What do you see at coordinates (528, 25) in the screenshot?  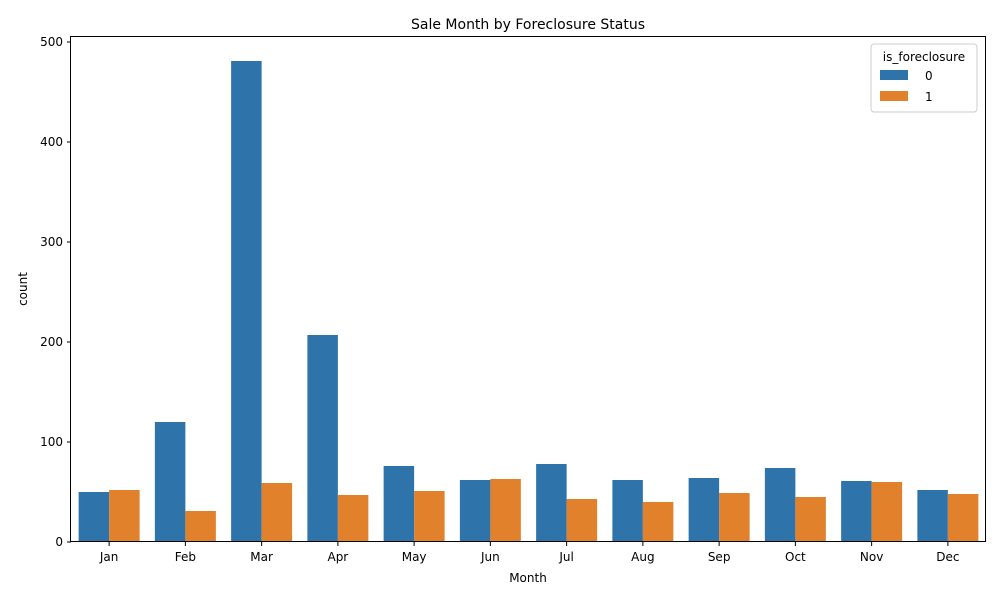 I see `chart-title: Sale Month by Foreclosure Status` at bounding box center [528, 25].